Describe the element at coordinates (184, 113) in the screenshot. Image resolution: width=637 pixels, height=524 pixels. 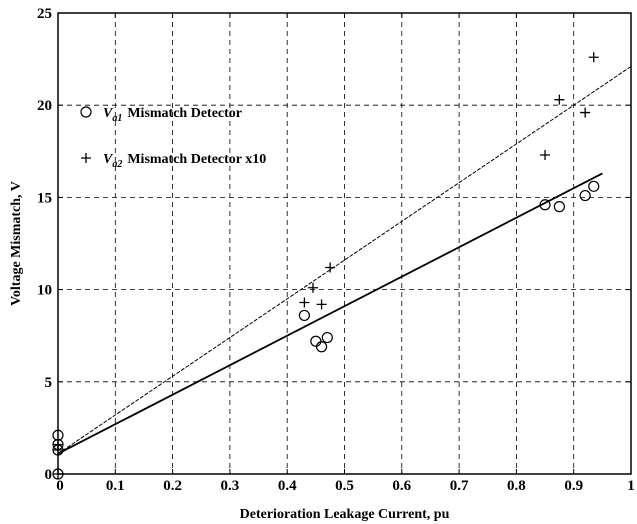
I see `legend-text: Mismatch Detector` at that location.